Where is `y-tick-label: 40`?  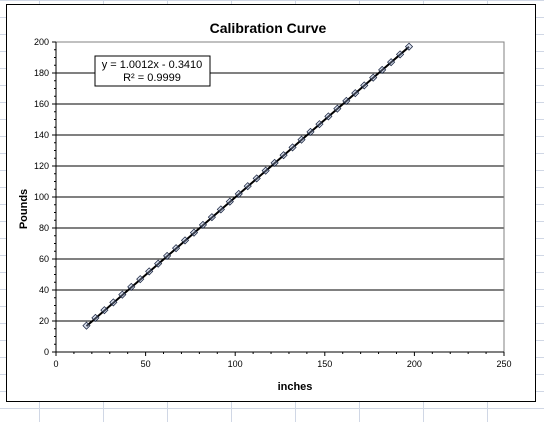 y-tick-label: 40 is located at coordinates (44, 290).